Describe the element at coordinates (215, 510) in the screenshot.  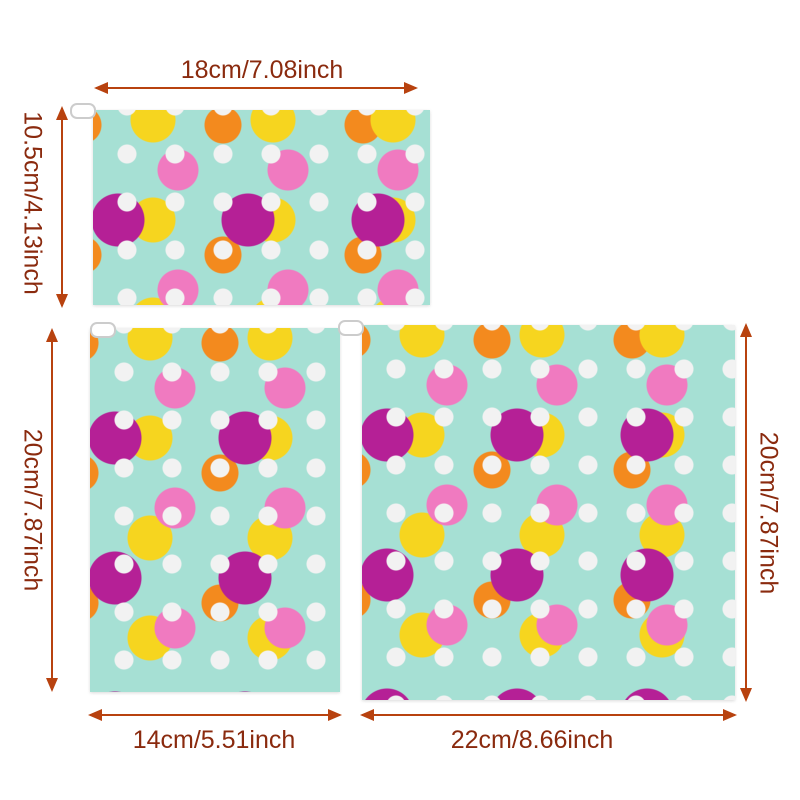
I see `medium-cupcake-bag` at that location.